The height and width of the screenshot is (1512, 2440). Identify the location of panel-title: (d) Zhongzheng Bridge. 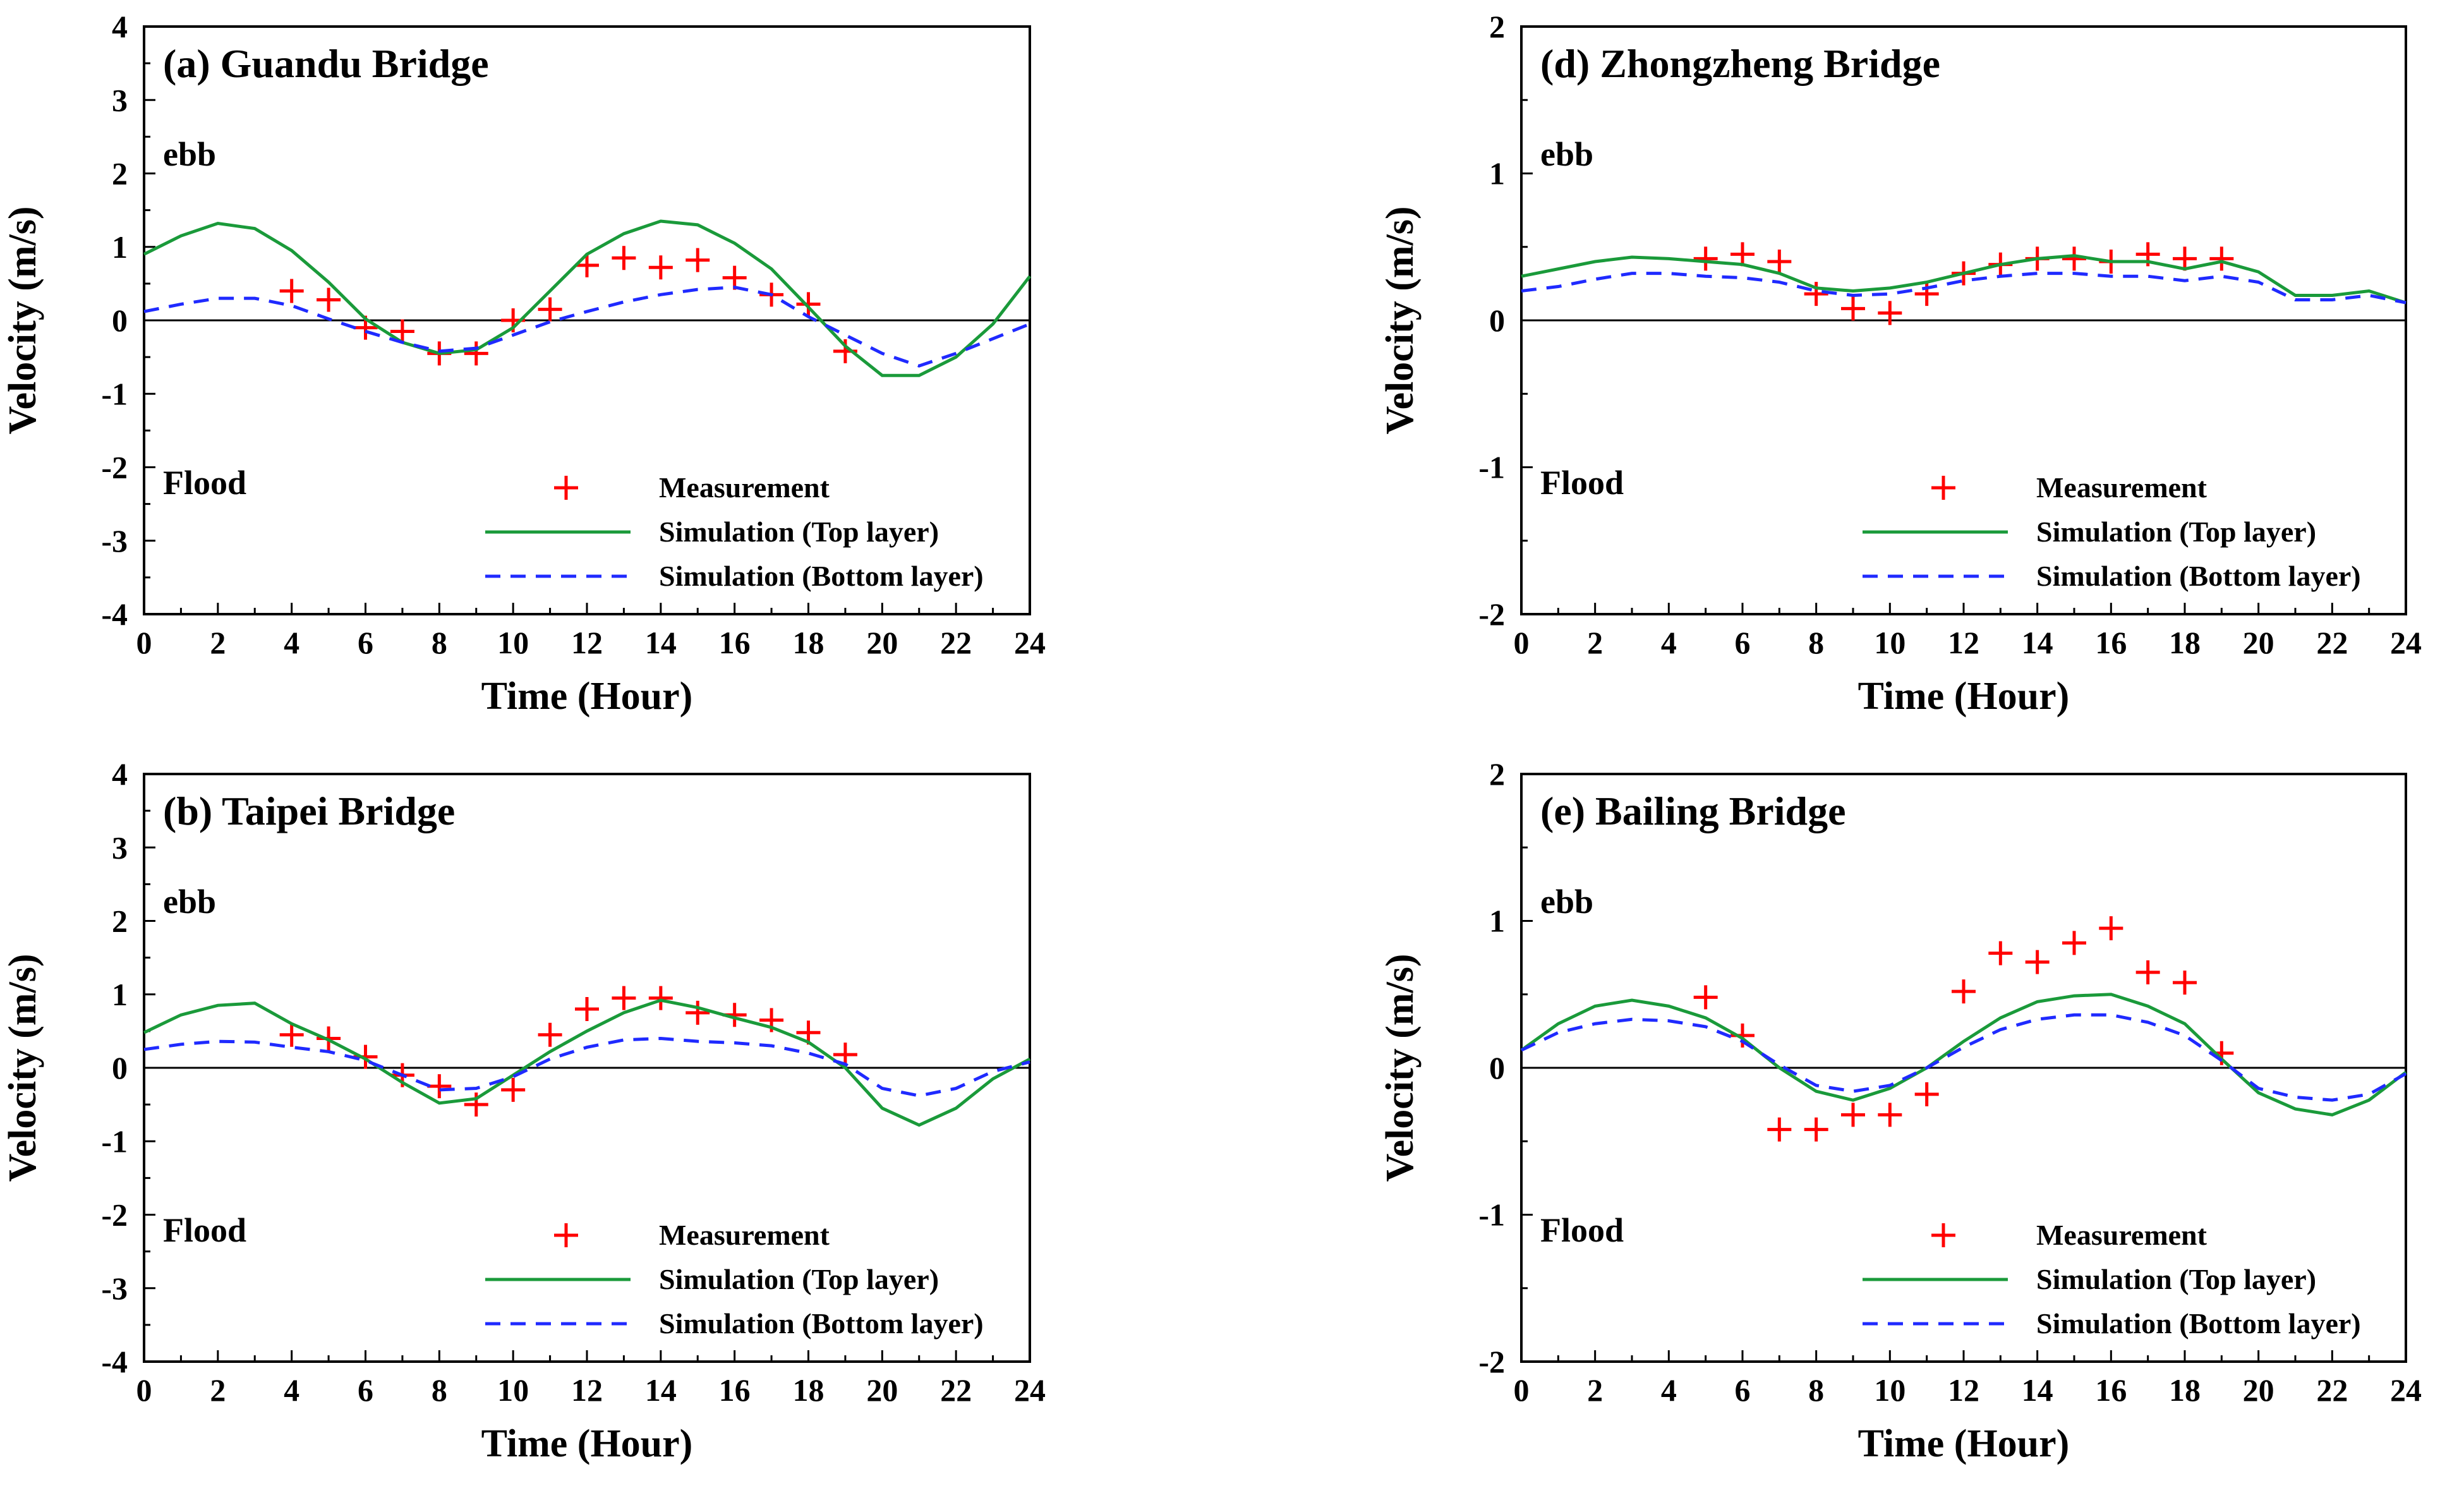
(1740, 63).